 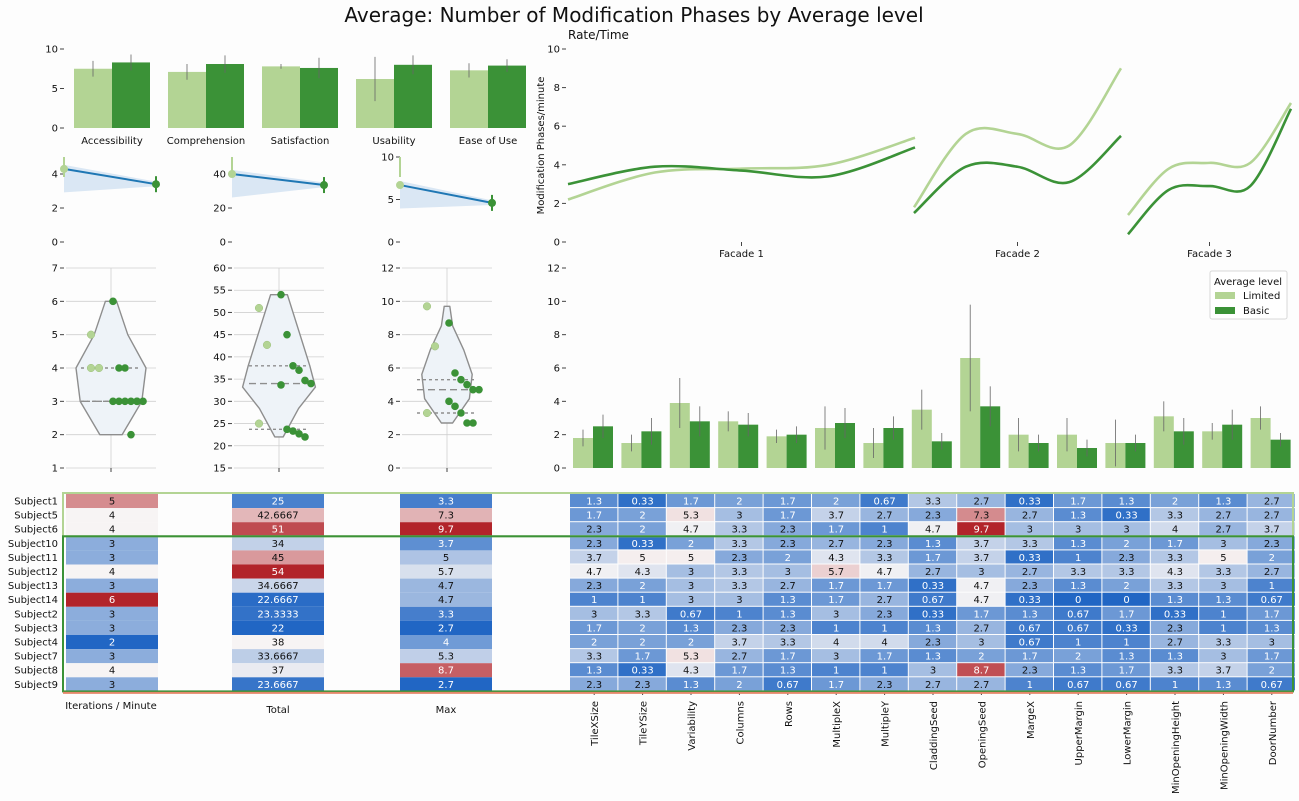 What do you see at coordinates (219, 209) in the screenshot?
I see `regression-y-tick-label: 20` at bounding box center [219, 209].